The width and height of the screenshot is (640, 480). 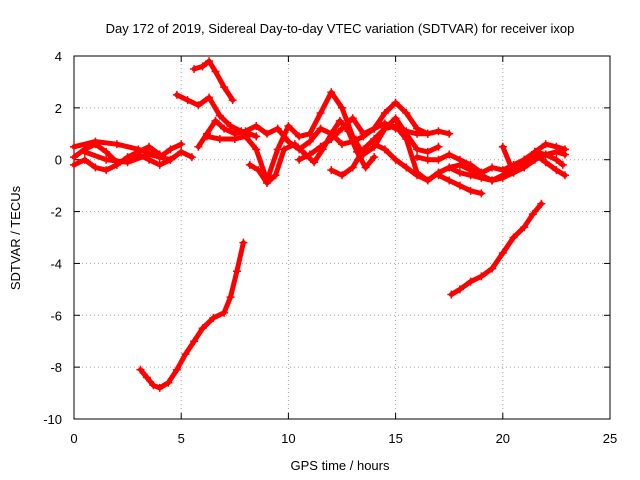 I want to click on series-arc-d, so click(x=127, y=157).